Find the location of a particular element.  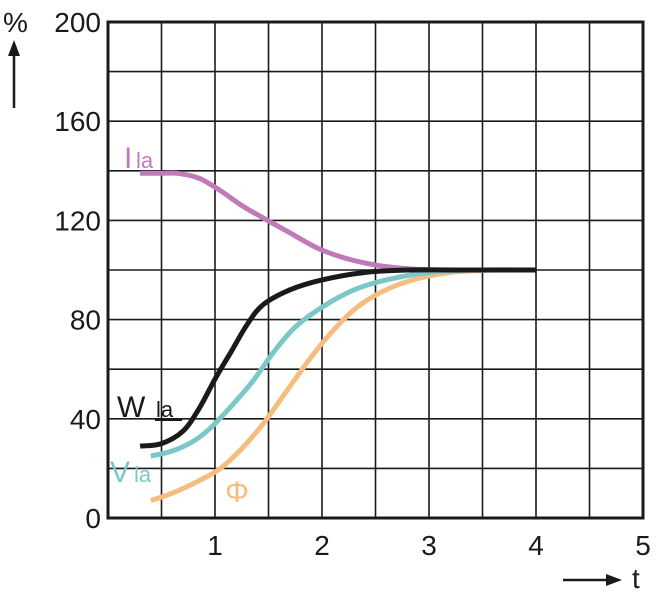

x-tick-label: 2 is located at coordinates (322, 545).